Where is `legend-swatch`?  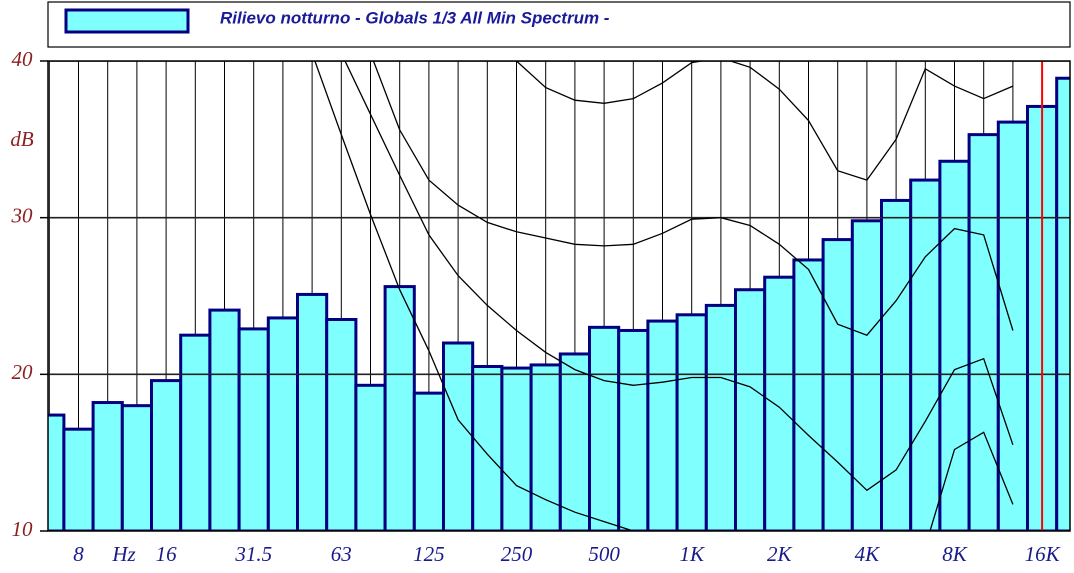 legend-swatch is located at coordinates (127, 21).